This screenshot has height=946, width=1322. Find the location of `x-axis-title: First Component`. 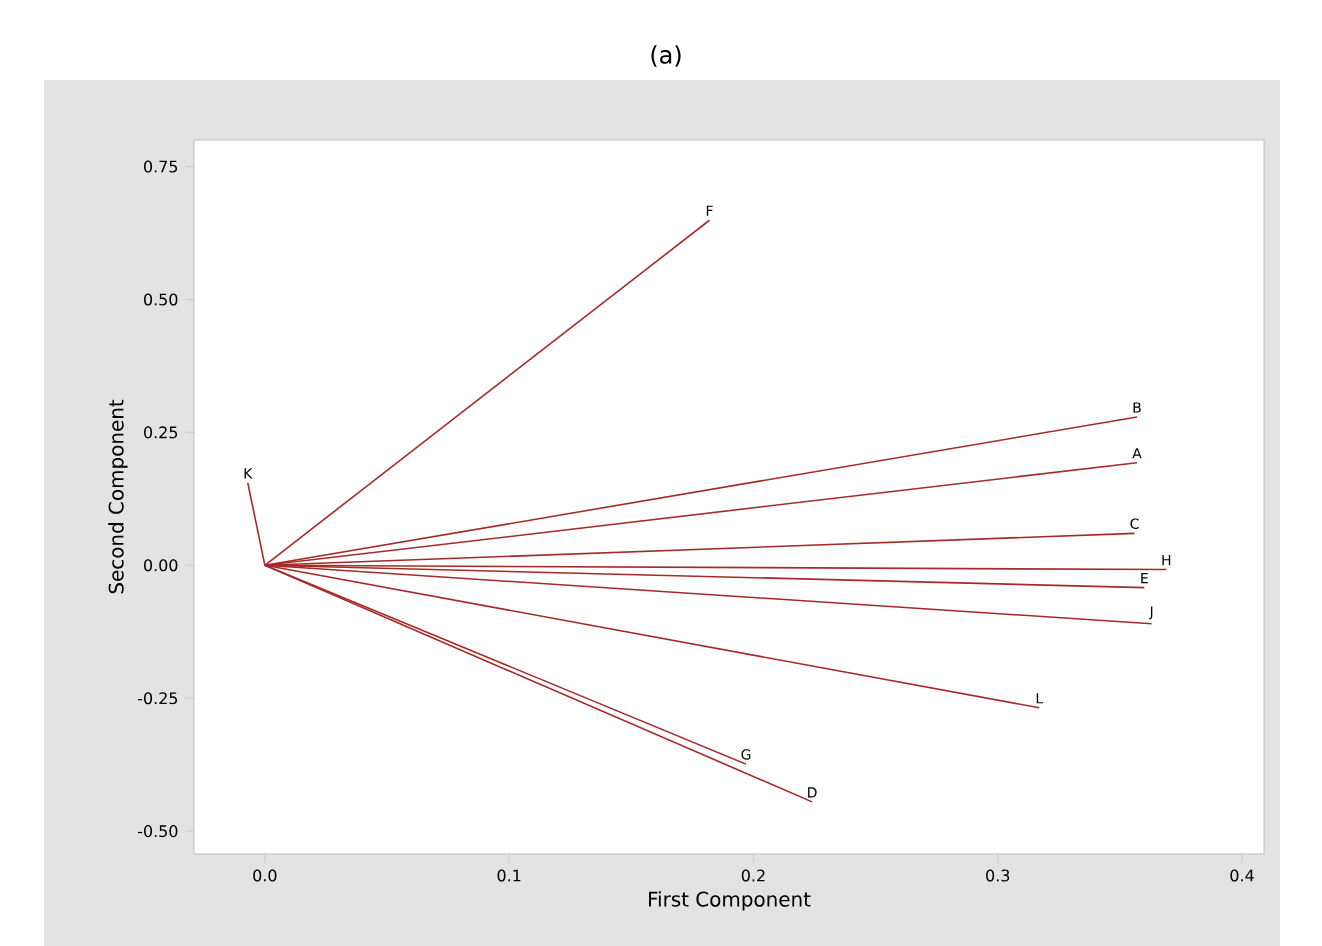

x-axis-title: First Component is located at coordinates (730, 901).